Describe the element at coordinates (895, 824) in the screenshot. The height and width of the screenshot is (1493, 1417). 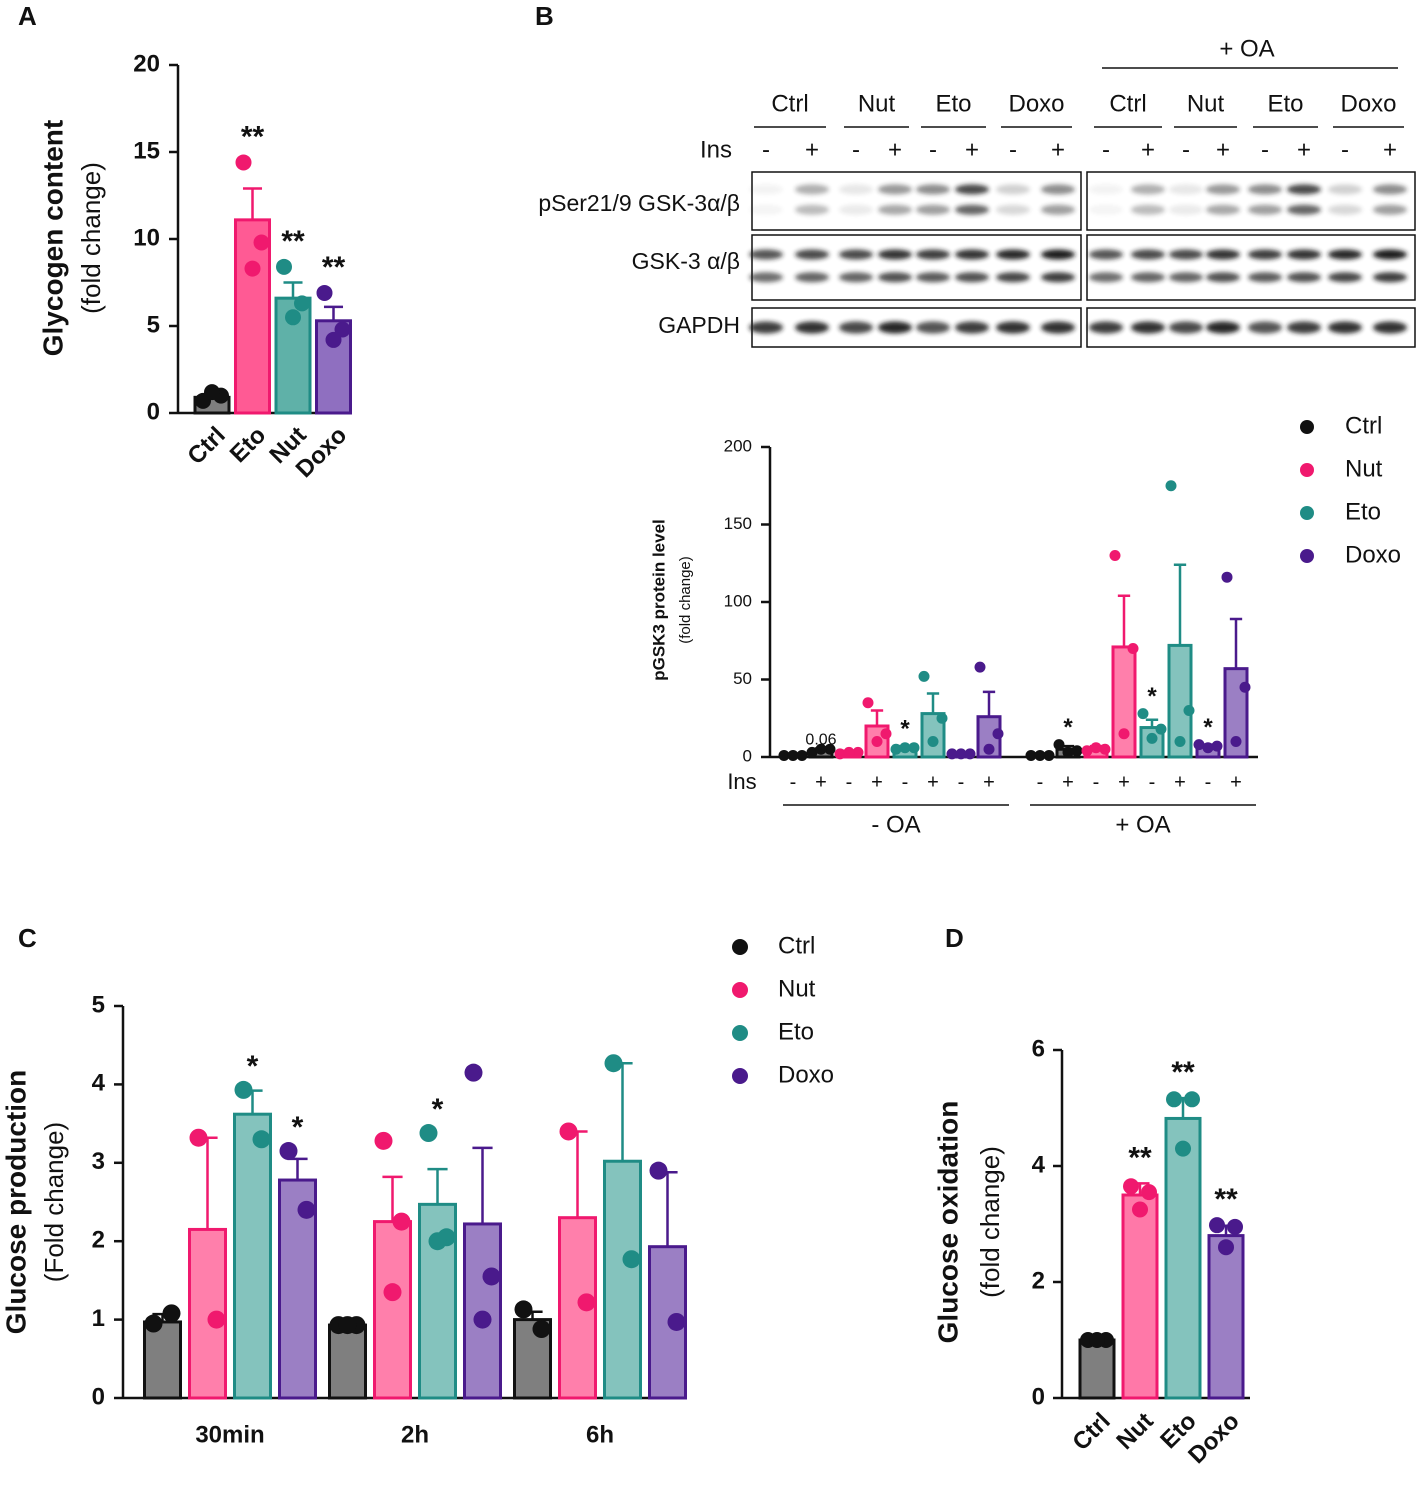
I see `group-label: - OA` at that location.